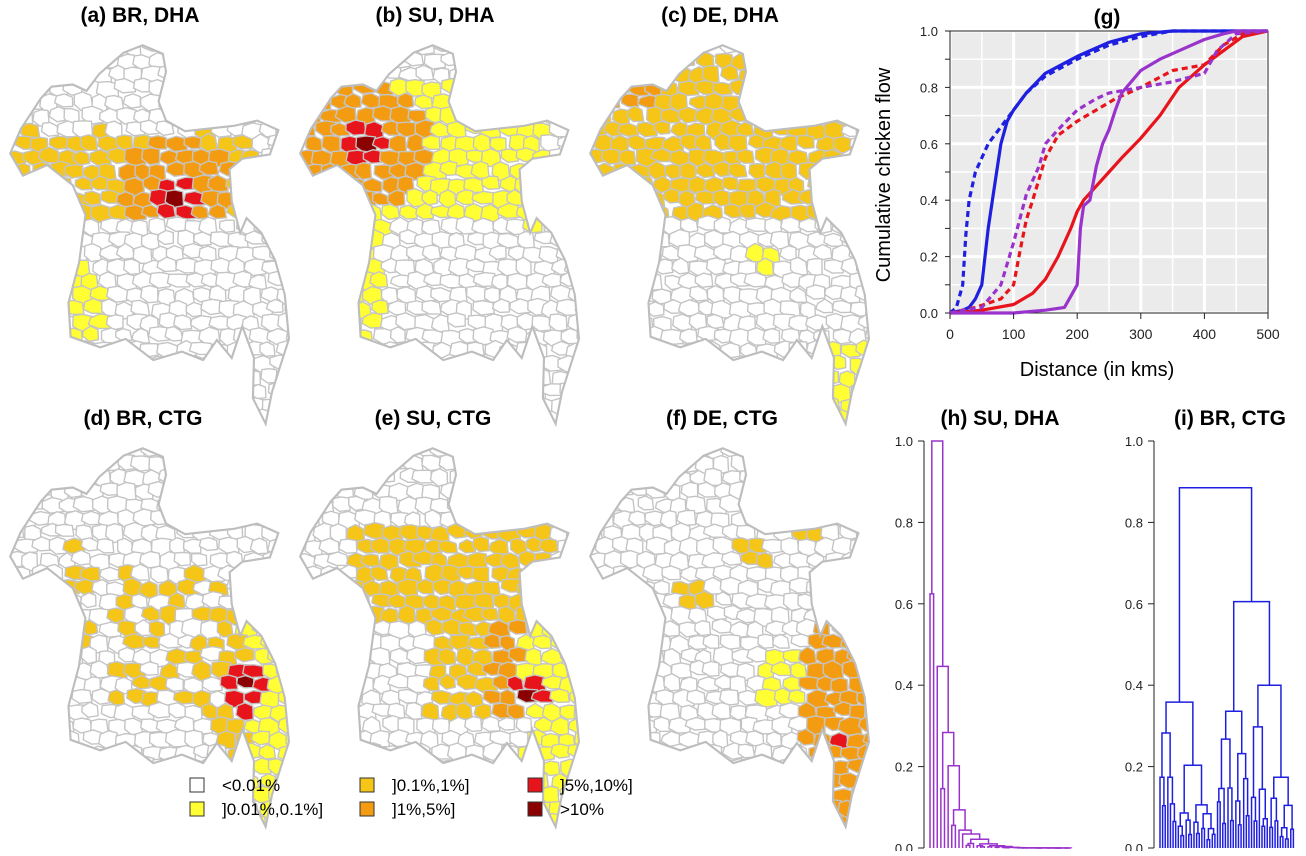 The height and width of the screenshot is (856, 1306). What do you see at coordinates (950, 334) in the screenshot?
I see `x-tick-label: 0` at bounding box center [950, 334].